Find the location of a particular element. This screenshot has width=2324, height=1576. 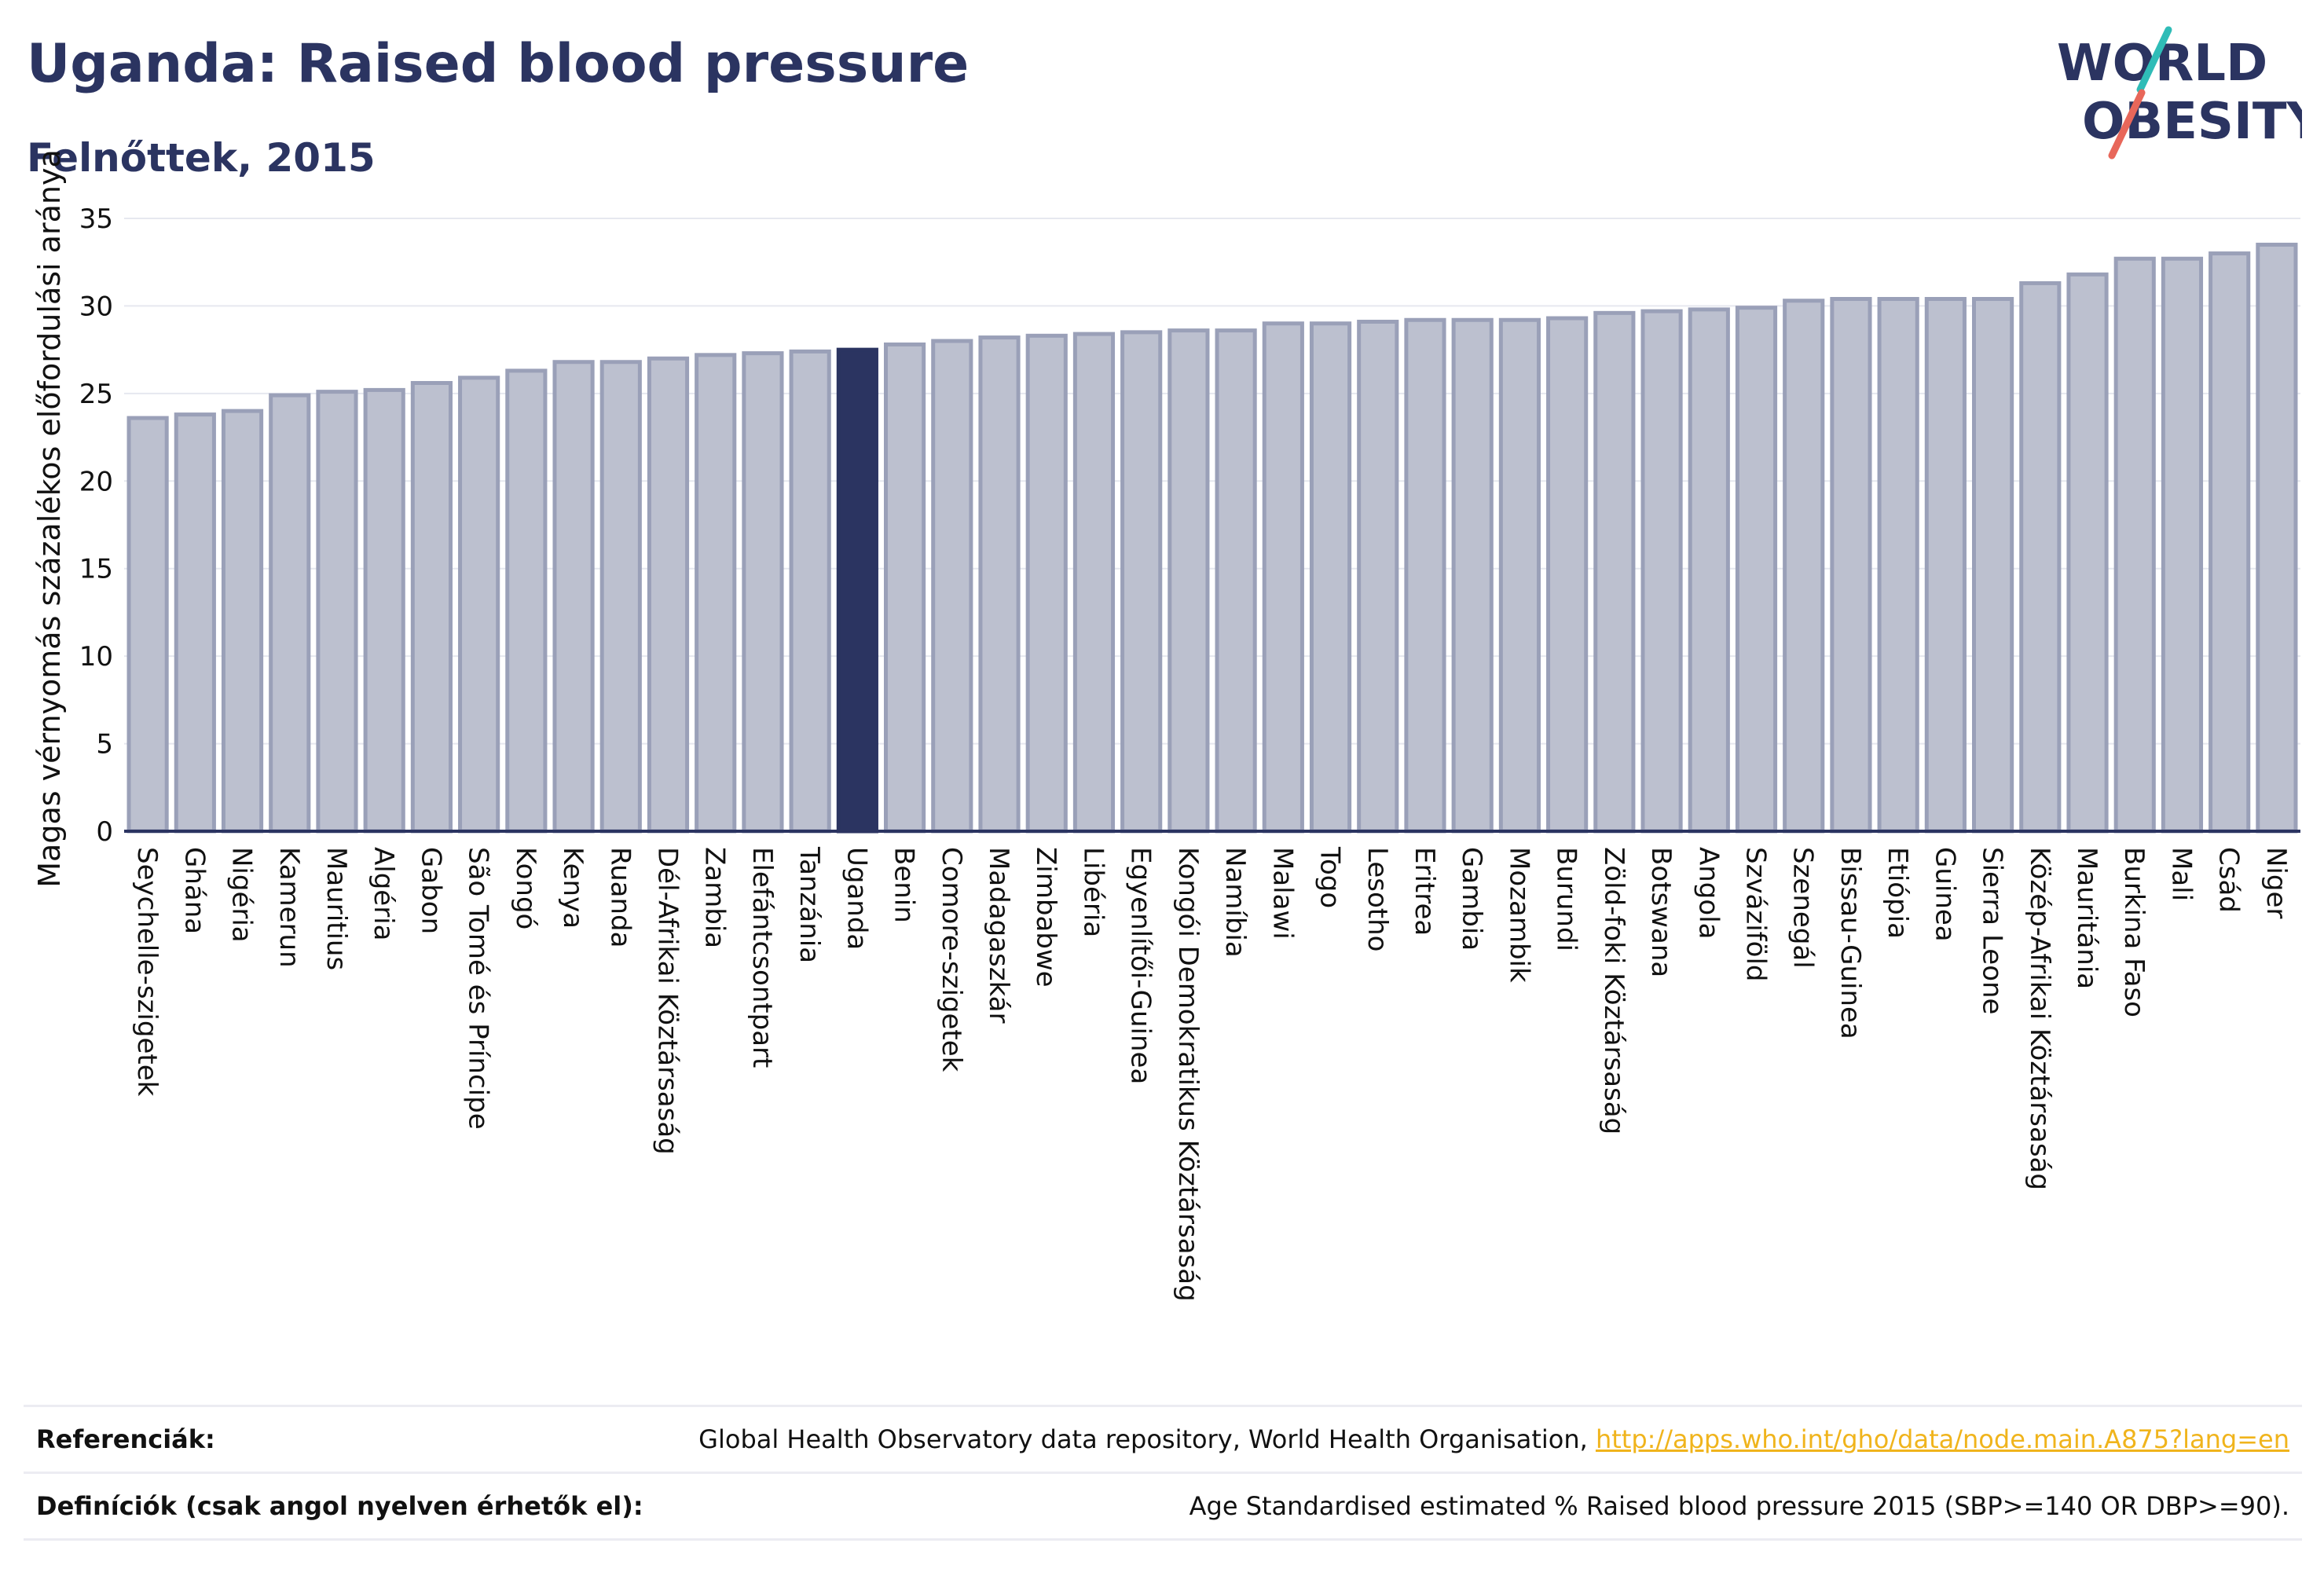

x-tick-label: Guinea is located at coordinates (1944, 894).